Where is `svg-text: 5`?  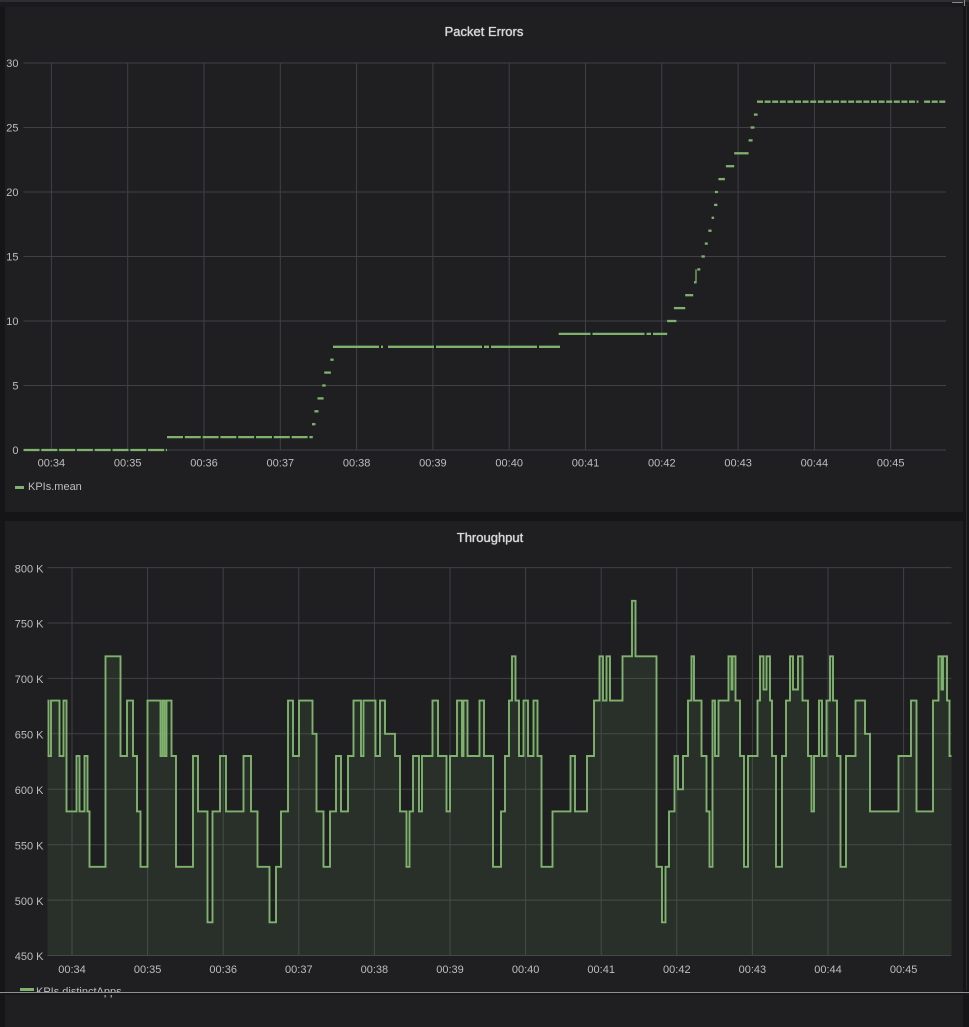
svg-text: 5 is located at coordinates (15, 386).